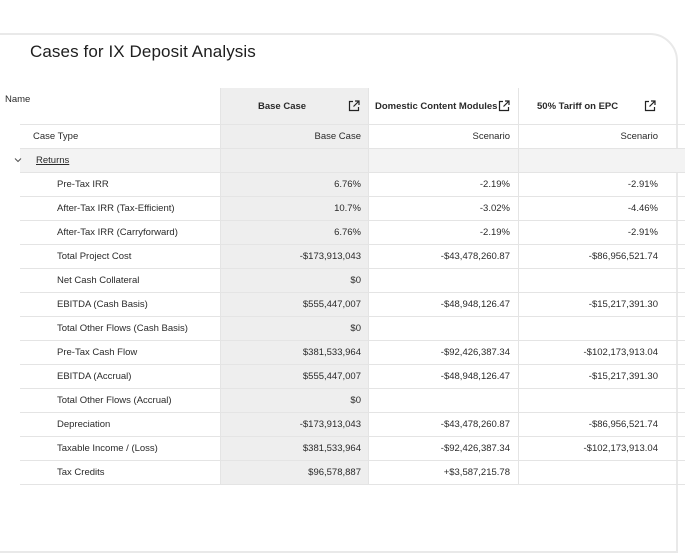  Describe the element at coordinates (81, 472) in the screenshot. I see `row-label: Tax Credits` at that location.